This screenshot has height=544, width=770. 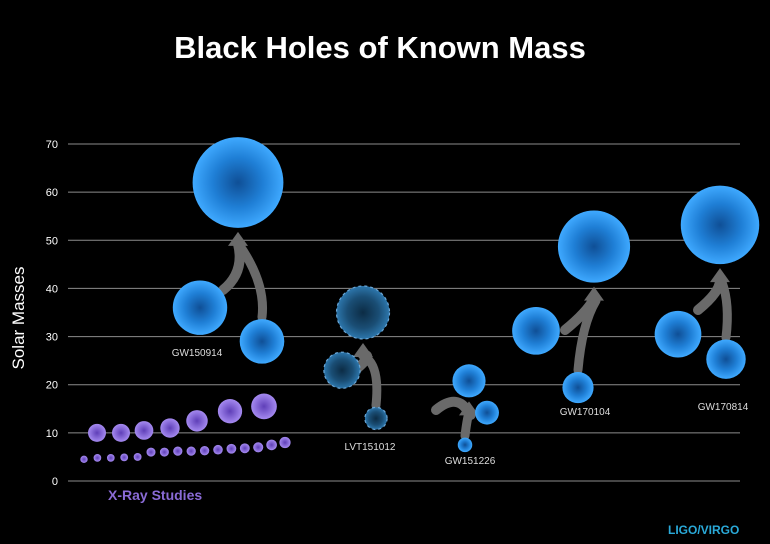 I want to click on y-tick-label: 40, so click(x=52, y=289).